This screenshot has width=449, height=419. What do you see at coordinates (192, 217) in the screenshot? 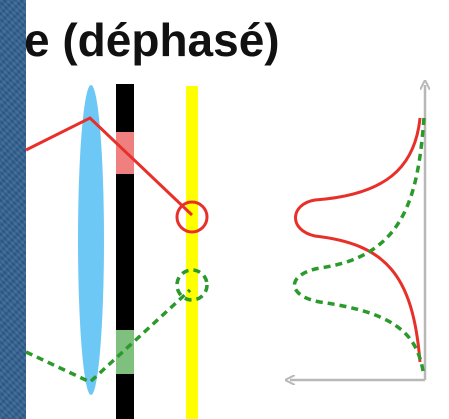
I see `in-phase-marker` at bounding box center [192, 217].